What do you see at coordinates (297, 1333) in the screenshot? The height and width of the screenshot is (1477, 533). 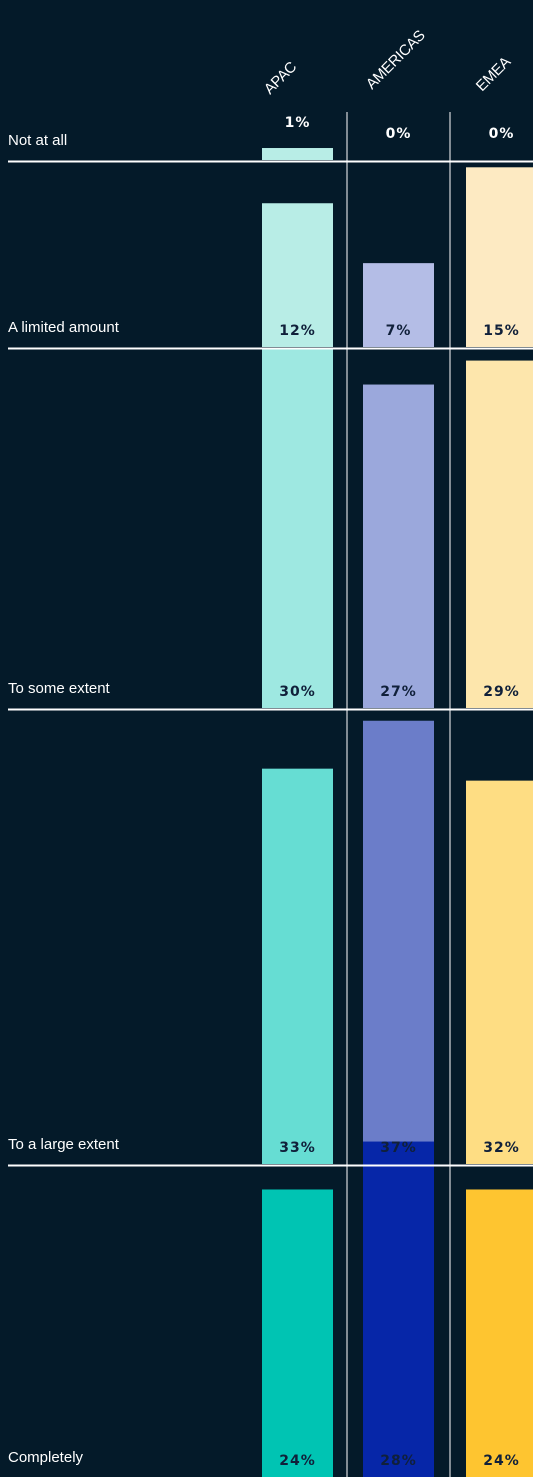 I see `bar-apac-completely` at bounding box center [297, 1333].